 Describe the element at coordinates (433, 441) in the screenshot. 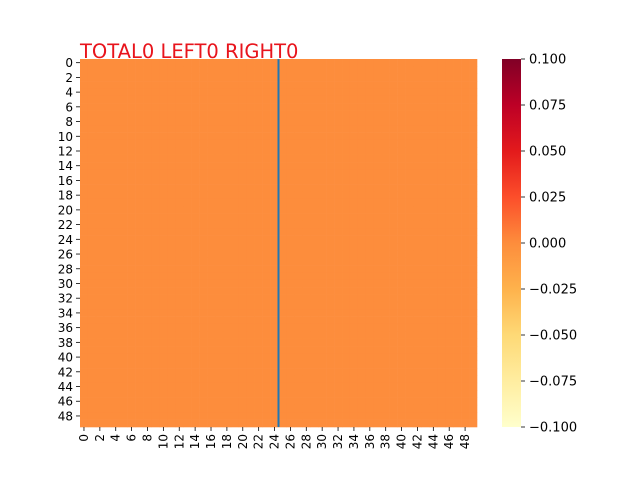

I see `x-tick-label: 44` at that location.